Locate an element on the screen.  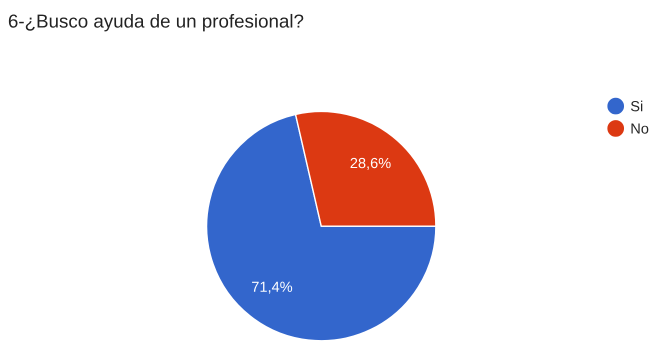
data-label: 28,6% is located at coordinates (370, 164).